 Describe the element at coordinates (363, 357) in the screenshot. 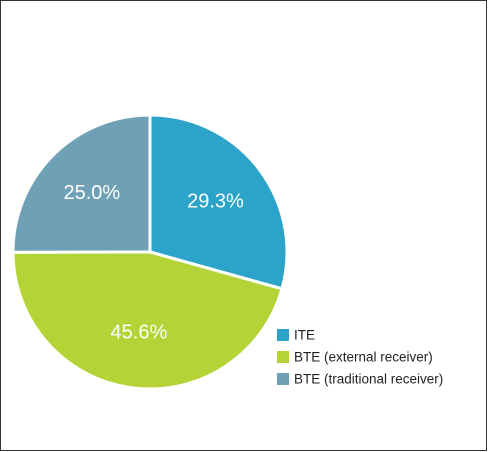

I see `legend-label: BTE (external receiver)` at that location.